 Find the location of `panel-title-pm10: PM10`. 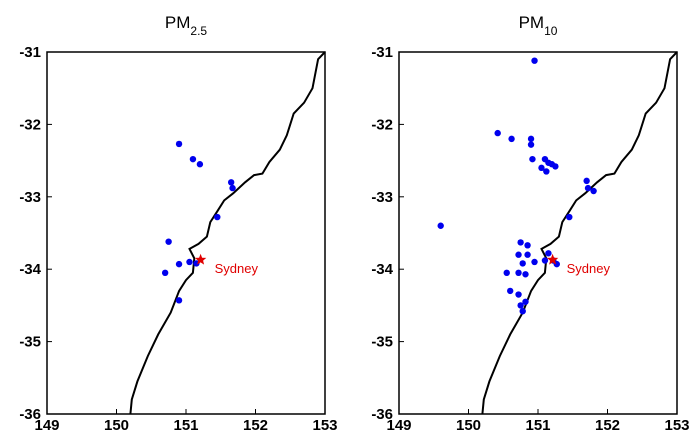

panel-title-pm10: PM10 is located at coordinates (538, 25).